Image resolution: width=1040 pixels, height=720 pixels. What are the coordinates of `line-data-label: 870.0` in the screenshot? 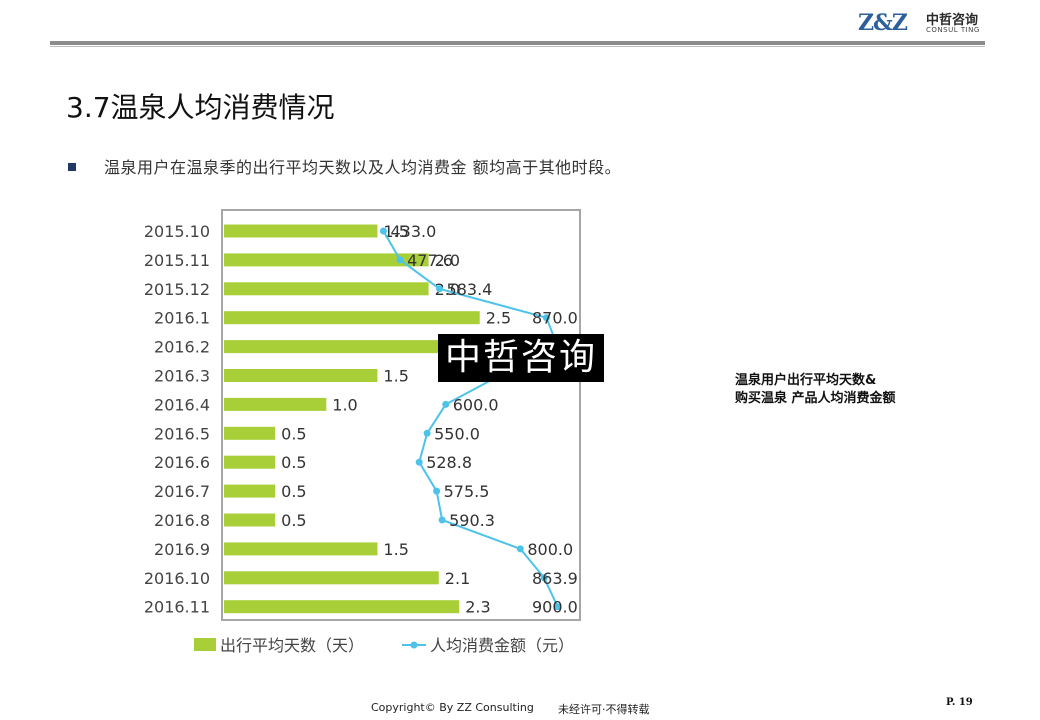 It's located at (555, 318).